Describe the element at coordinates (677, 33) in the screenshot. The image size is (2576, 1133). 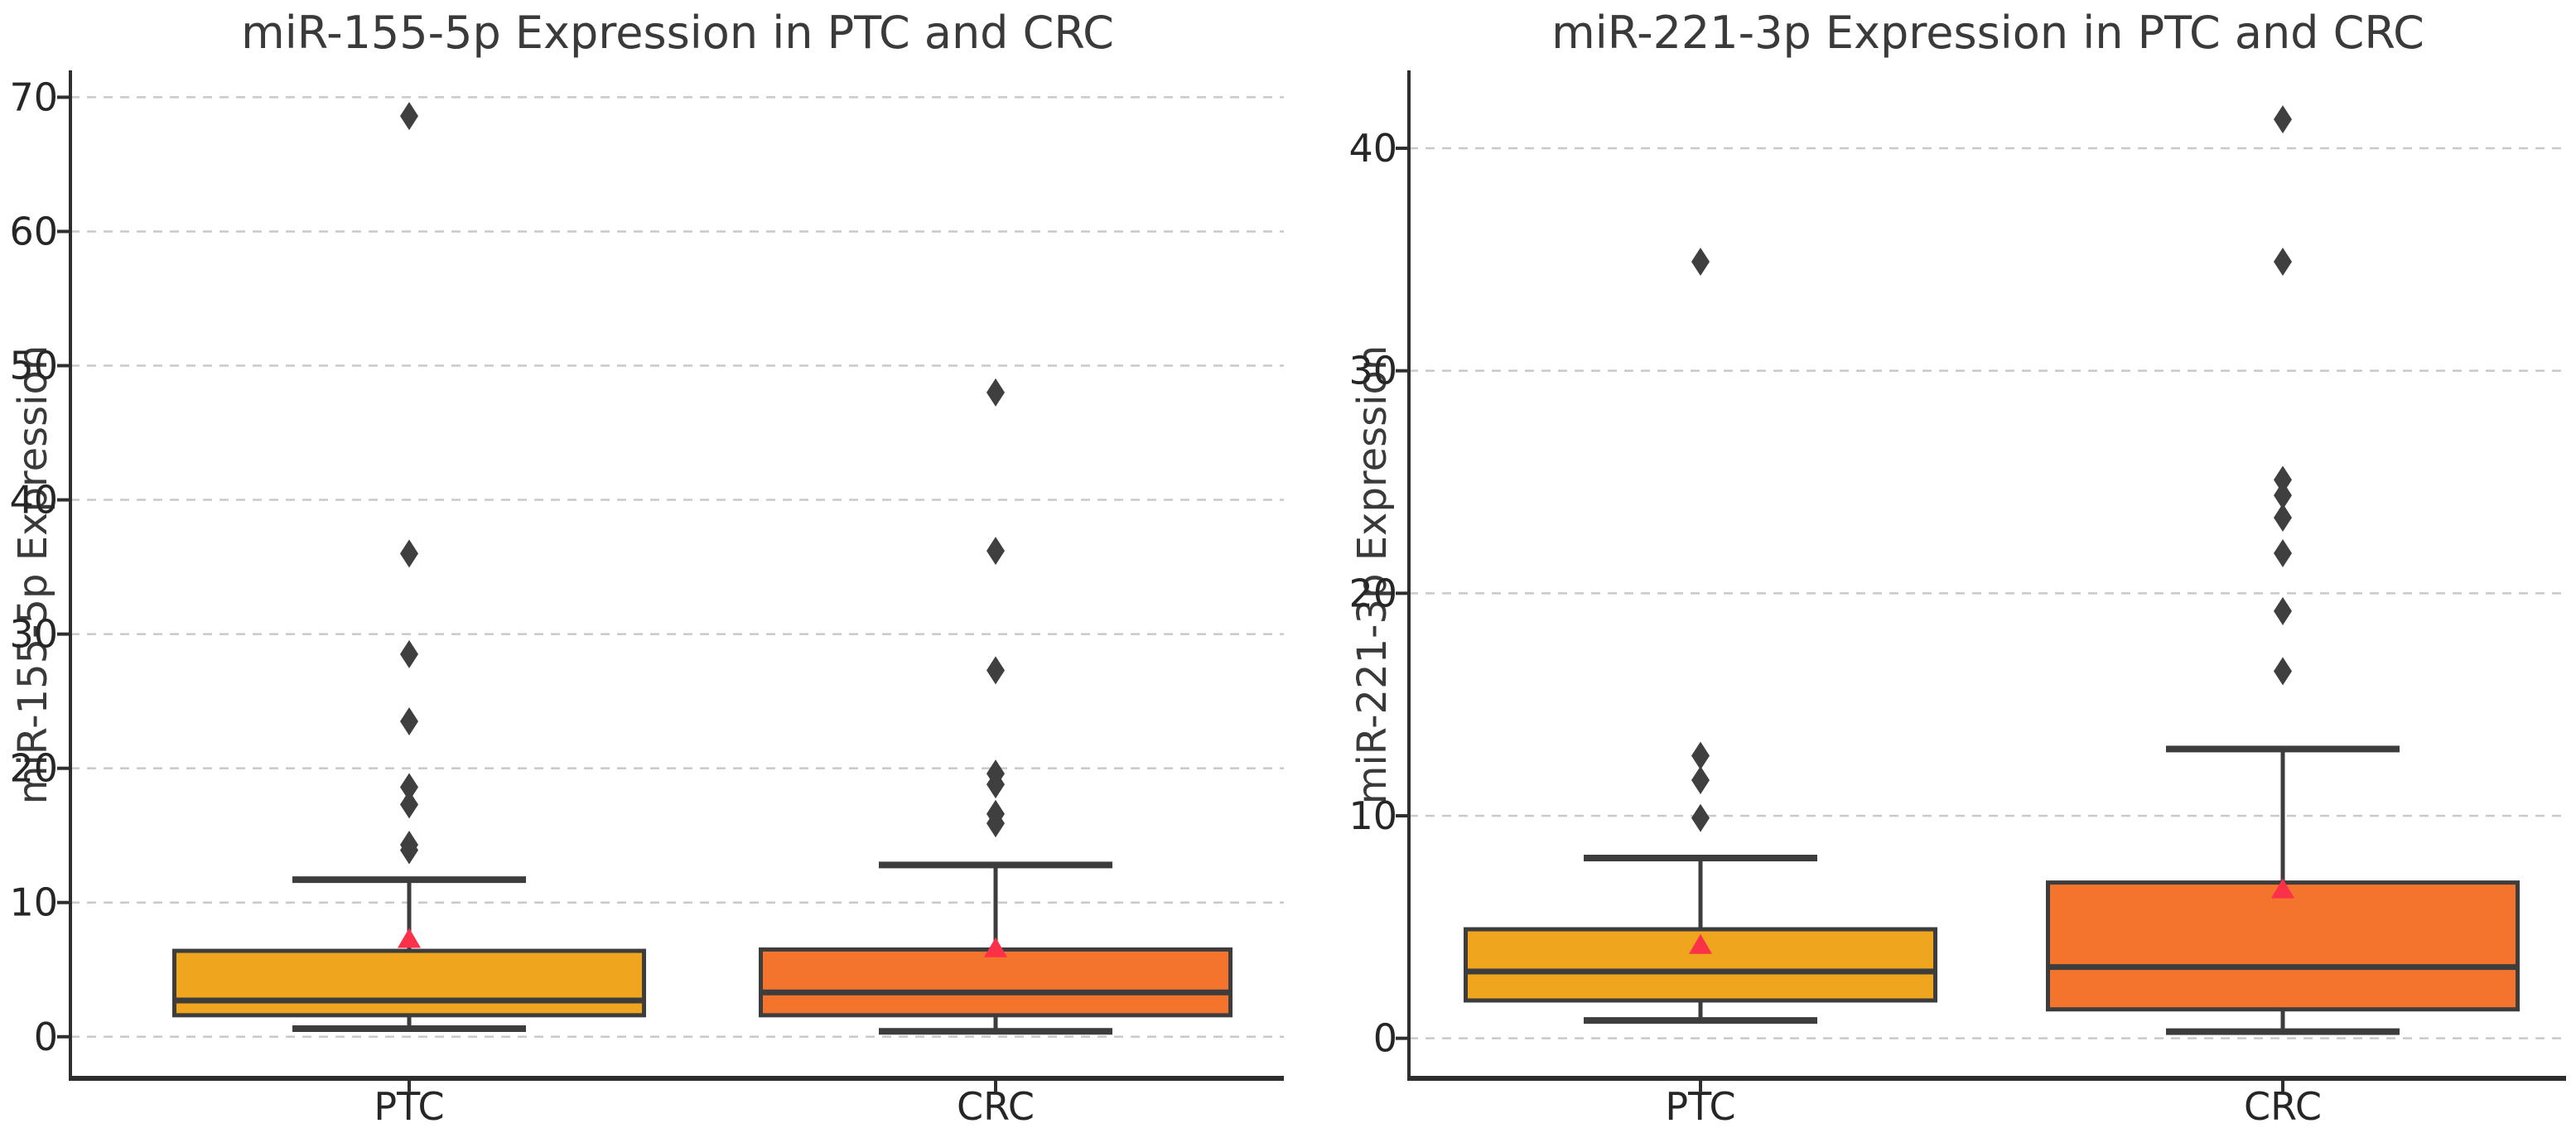
I see `chart-title: miR-155-5p Expression in PTC and CRC` at that location.